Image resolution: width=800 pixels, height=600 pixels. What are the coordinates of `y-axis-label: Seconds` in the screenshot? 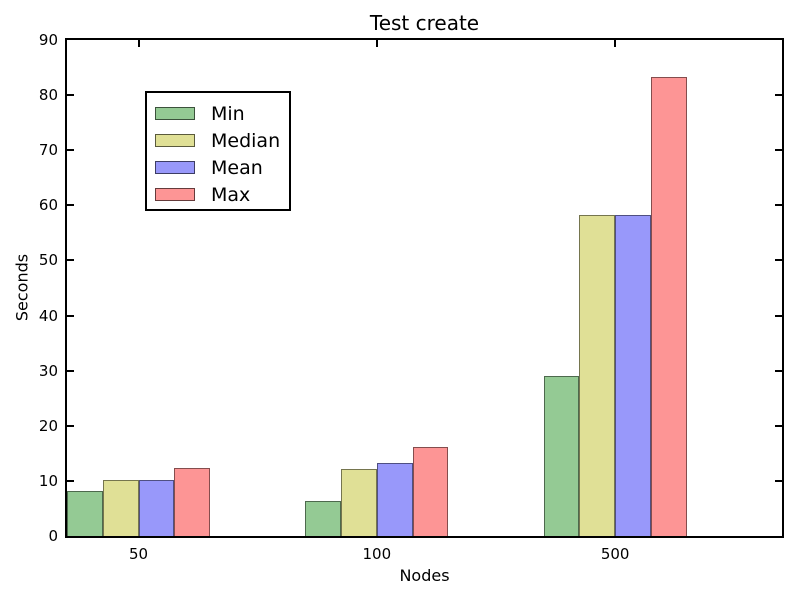 It's located at (22, 287).